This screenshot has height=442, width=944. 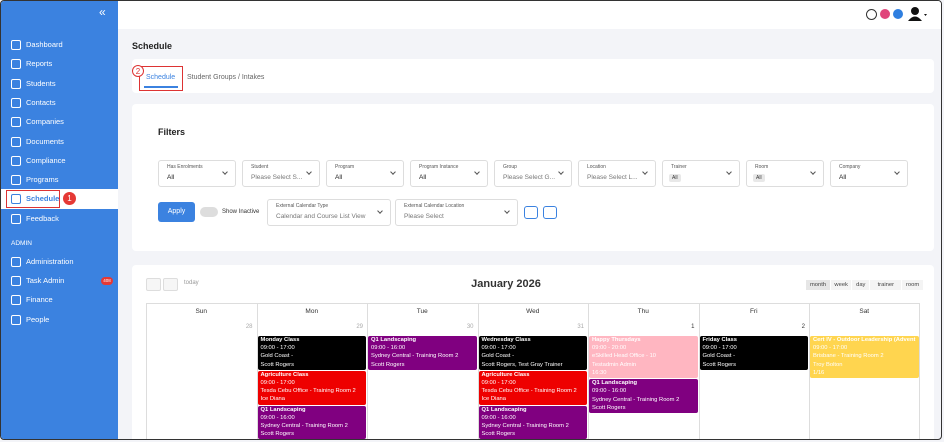 I want to click on view-button: day, so click(x=861, y=285).